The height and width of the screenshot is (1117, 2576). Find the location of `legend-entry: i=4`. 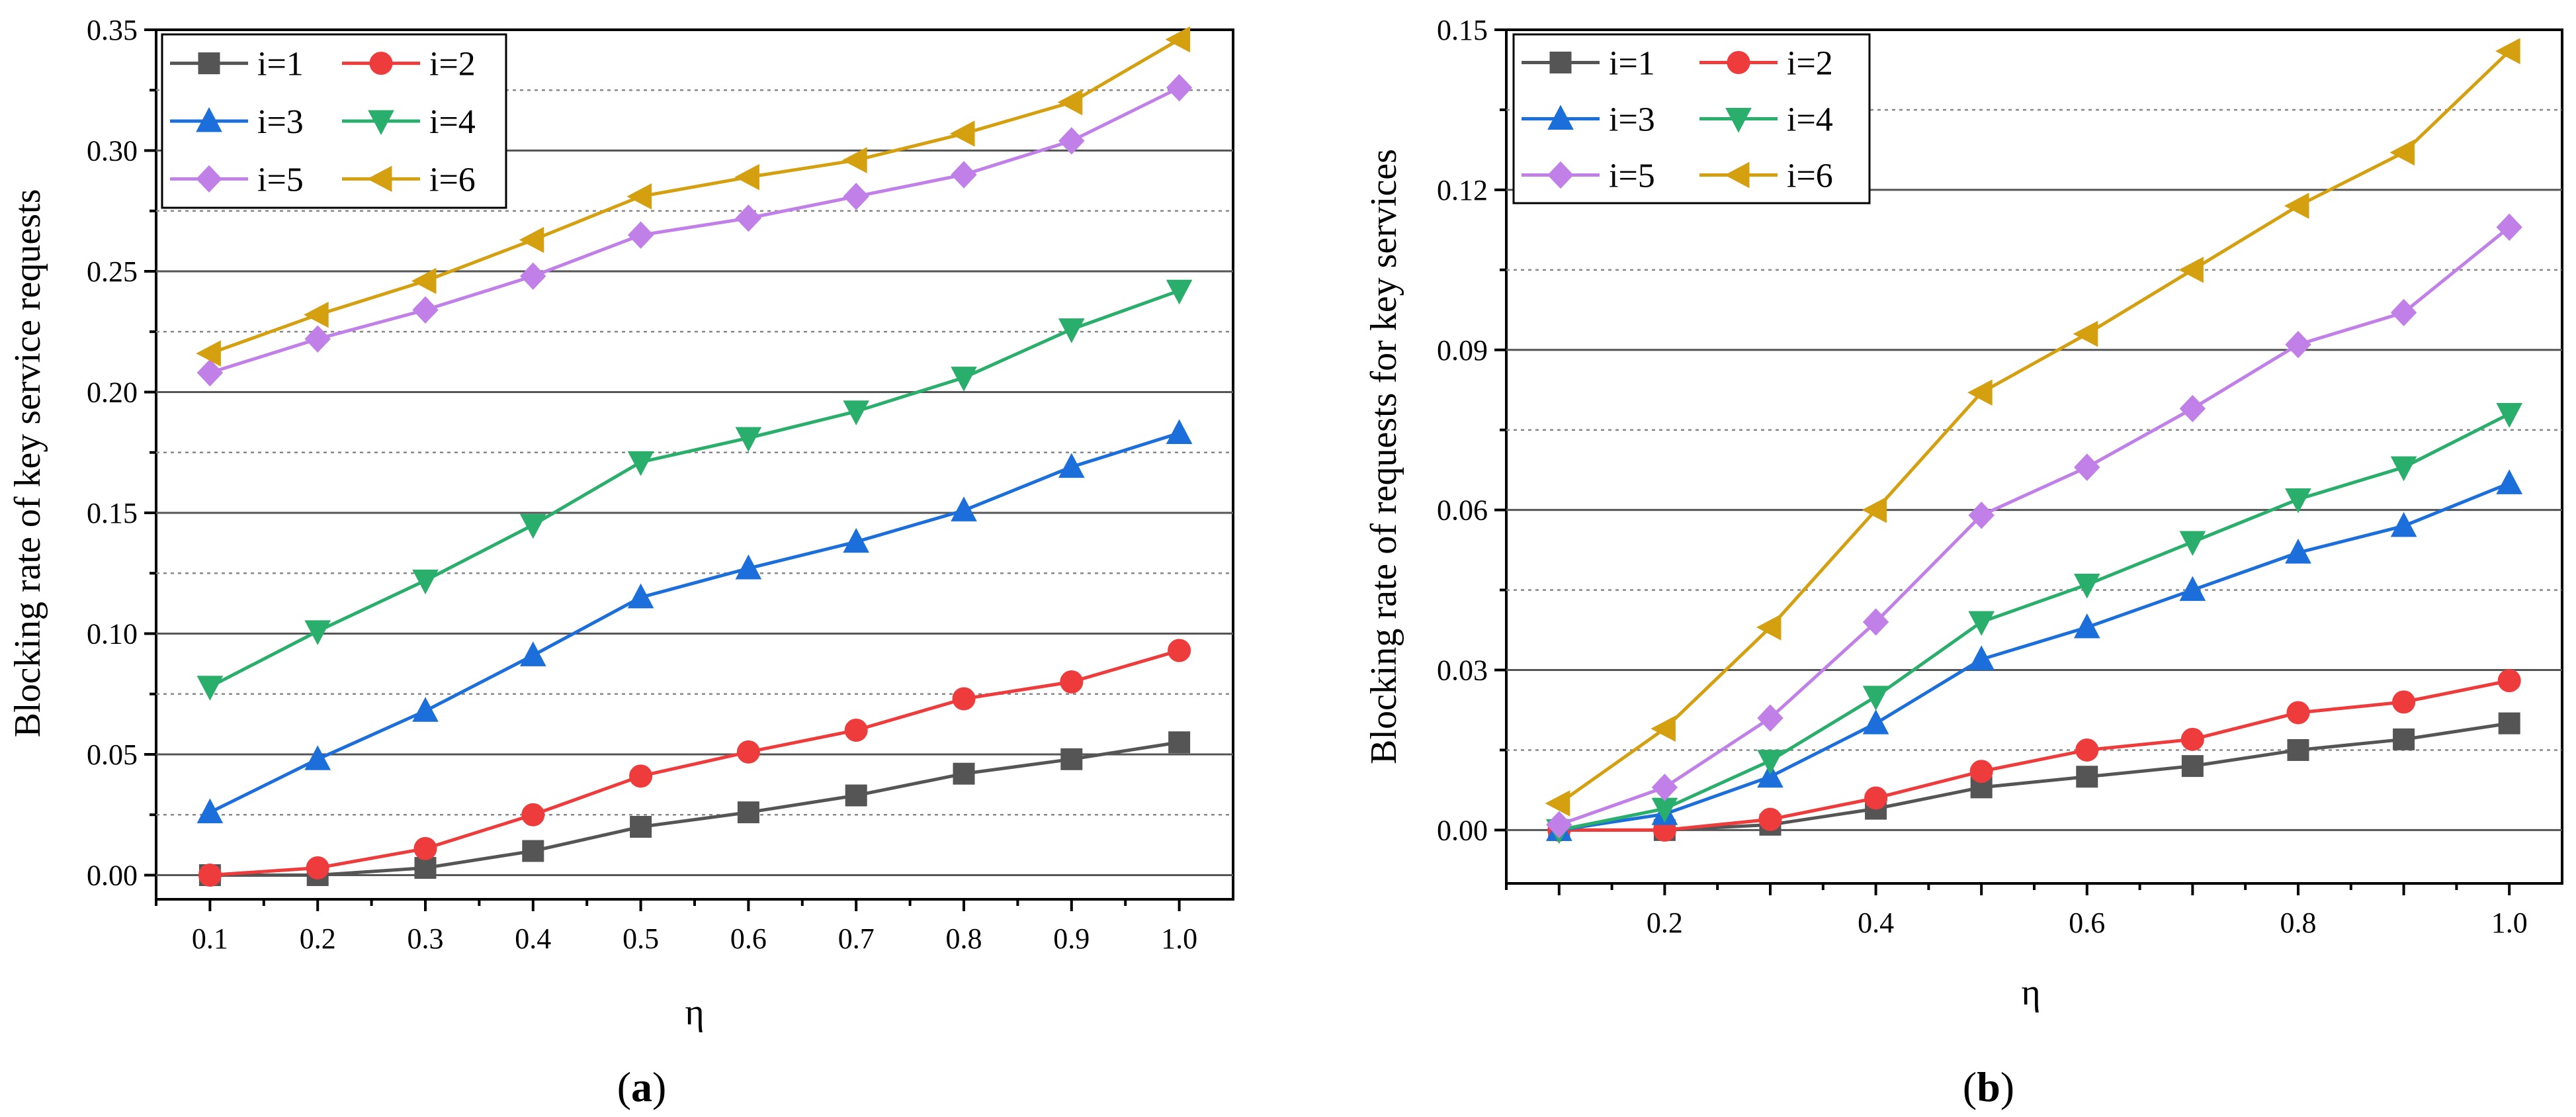

legend-entry: i=4 is located at coordinates (1766, 120).